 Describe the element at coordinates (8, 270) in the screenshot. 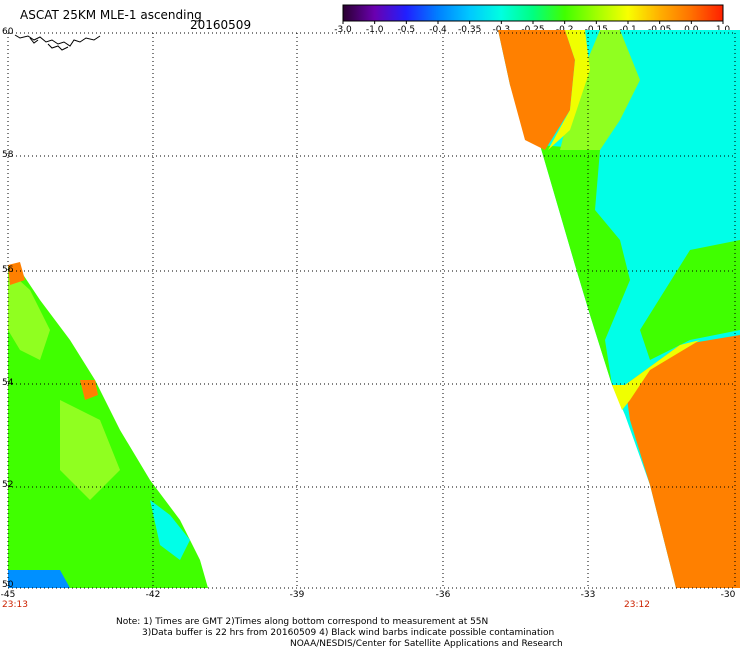

I see `lat-label: 56` at that location.